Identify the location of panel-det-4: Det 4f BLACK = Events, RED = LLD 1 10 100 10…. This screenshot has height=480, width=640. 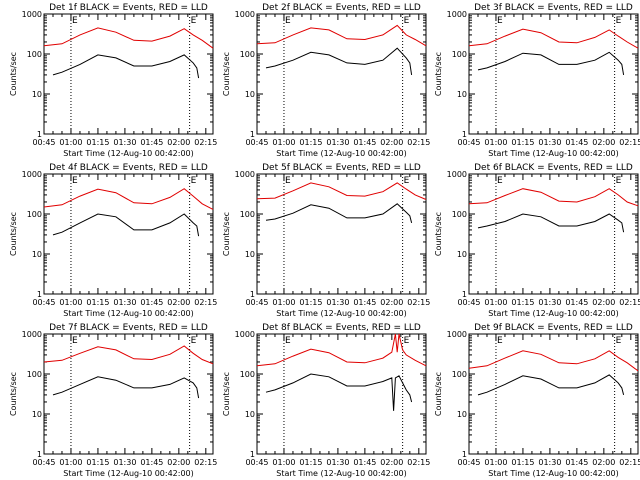
(113, 240).